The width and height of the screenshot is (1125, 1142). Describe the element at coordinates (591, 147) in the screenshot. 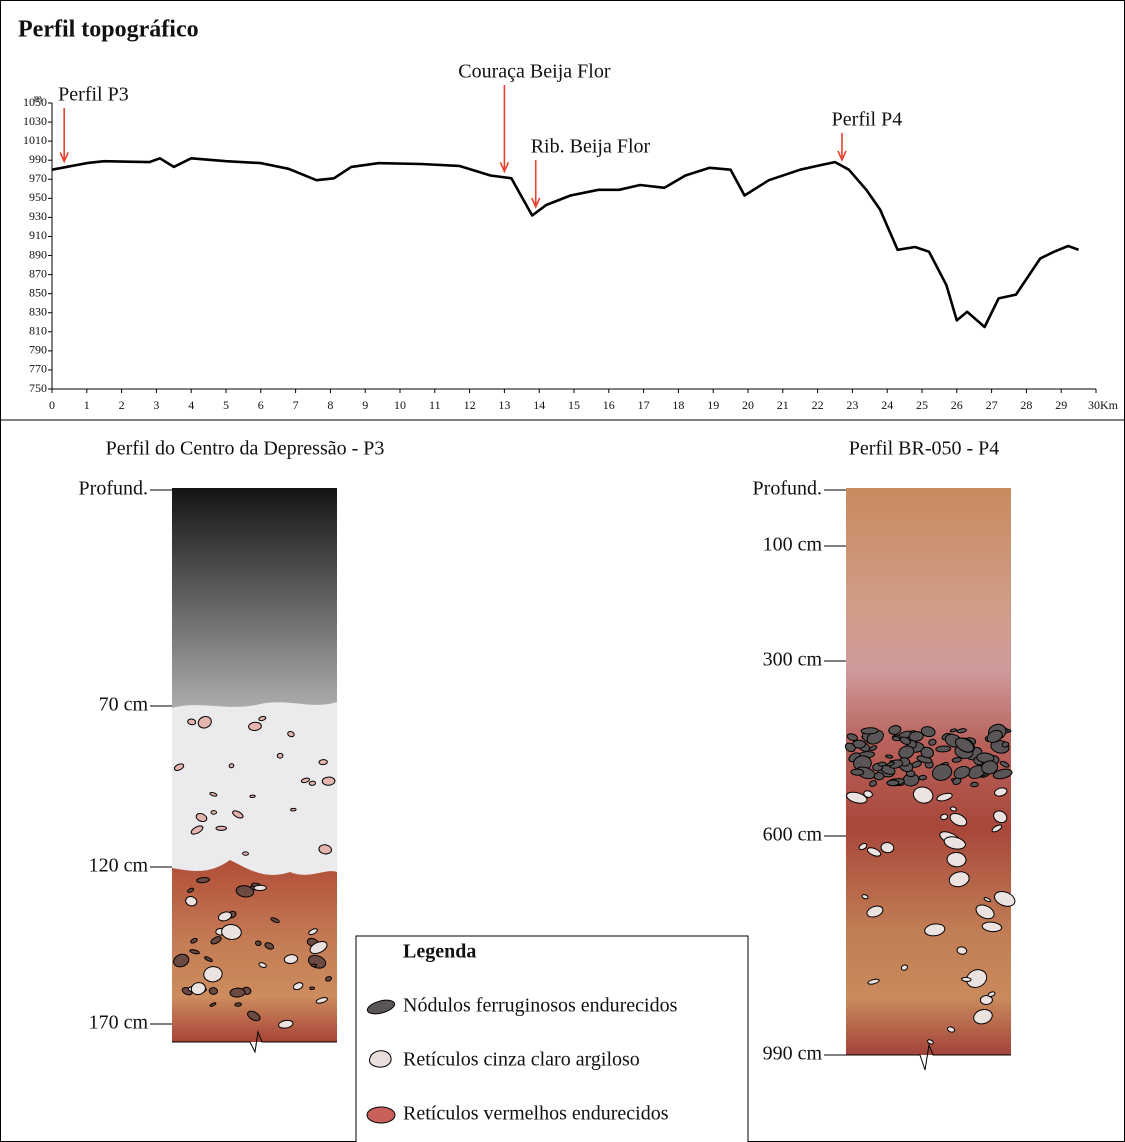

I see `annotation-label: Rib. Beija Flor` at that location.